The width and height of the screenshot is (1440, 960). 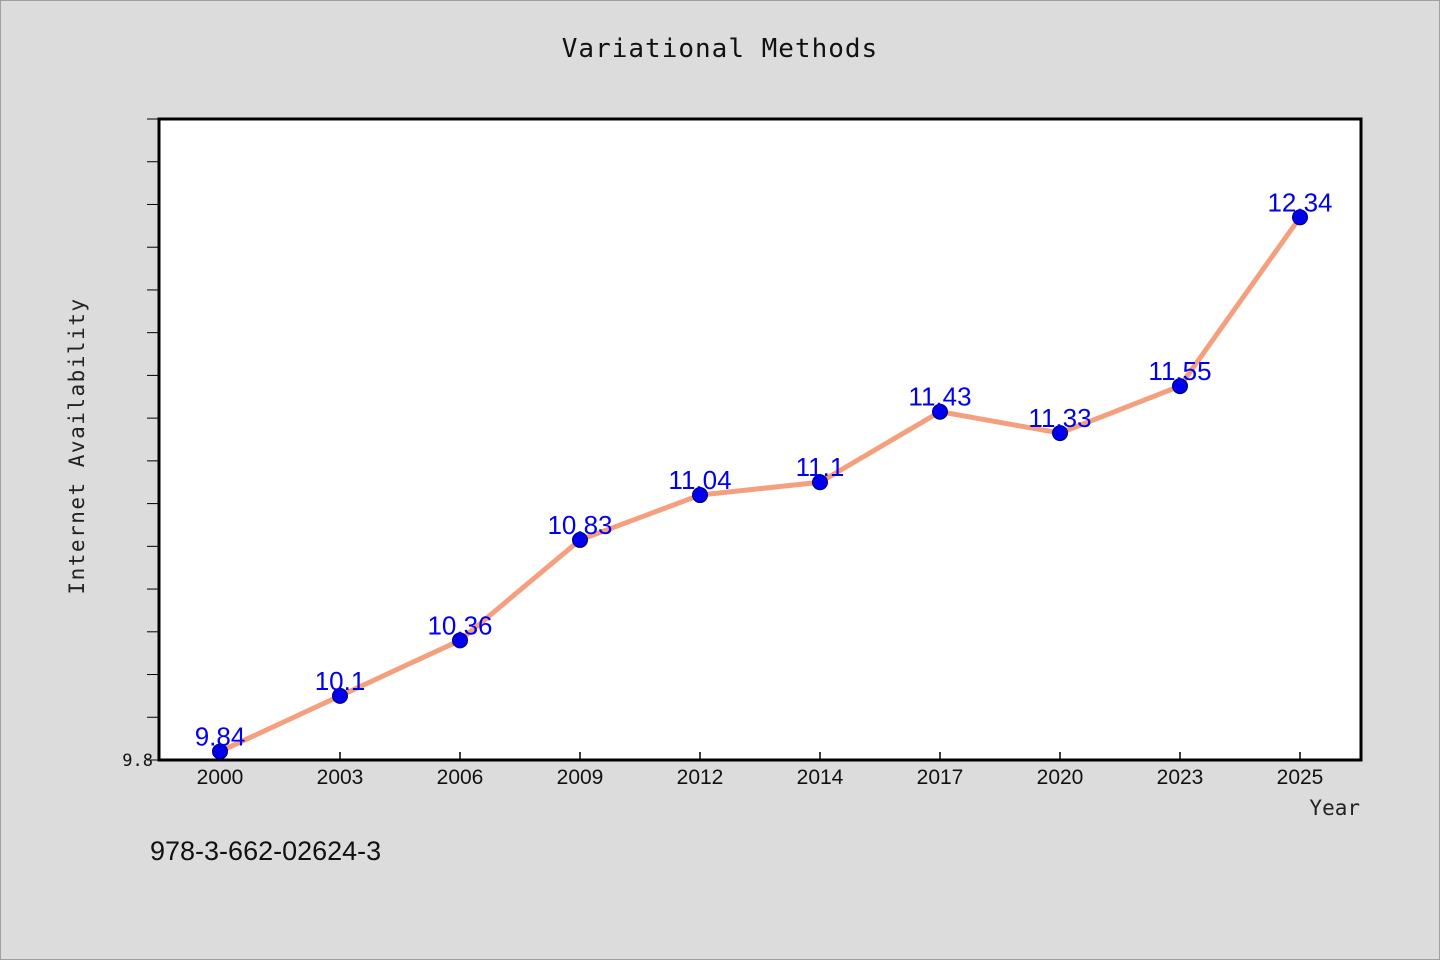 I want to click on data-label: 11.04, so click(x=699, y=480).